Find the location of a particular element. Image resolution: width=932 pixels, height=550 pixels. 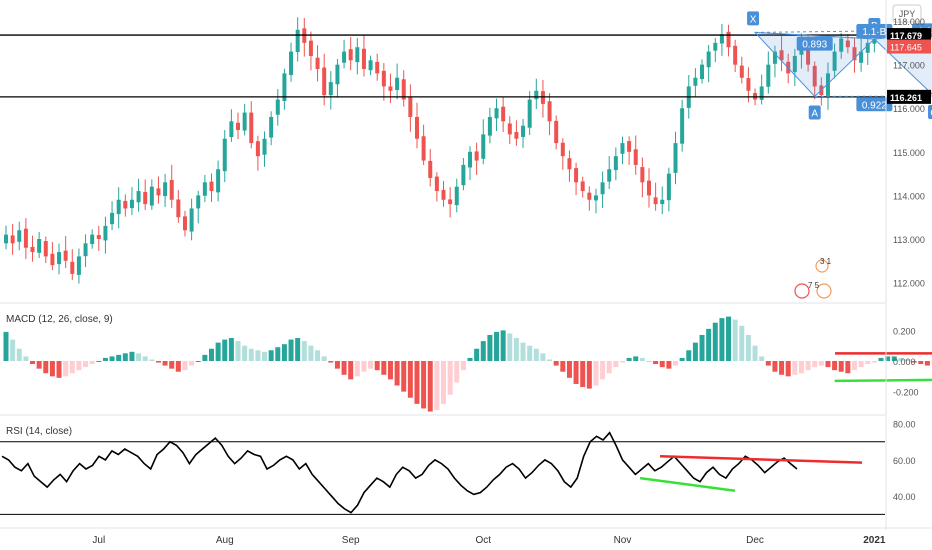

event-badge-circle is located at coordinates (822, 266).